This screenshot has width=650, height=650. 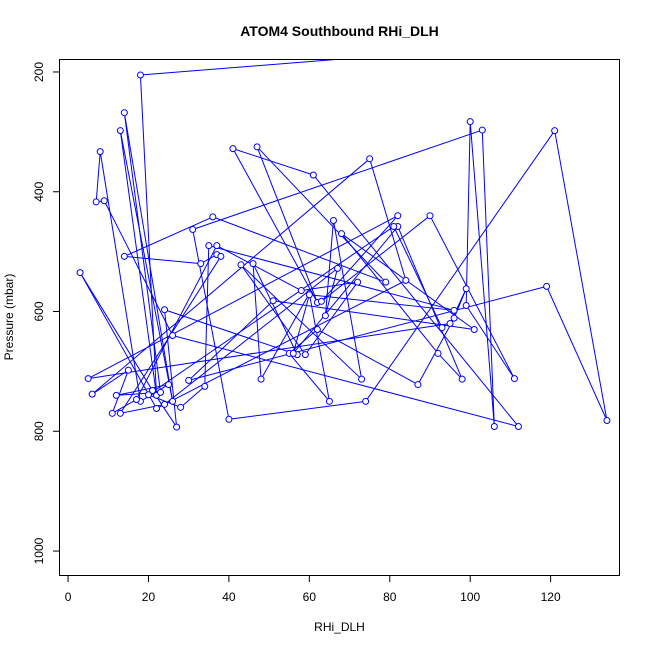 What do you see at coordinates (390, 597) in the screenshot?
I see `x-tick-label: 80` at bounding box center [390, 597].